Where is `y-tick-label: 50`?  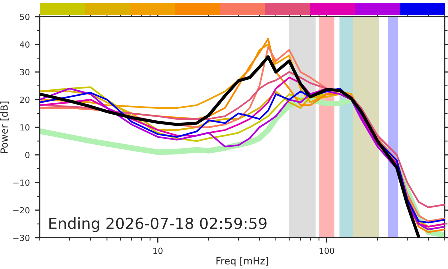 y-tick-label: 50 is located at coordinates (25, 17).